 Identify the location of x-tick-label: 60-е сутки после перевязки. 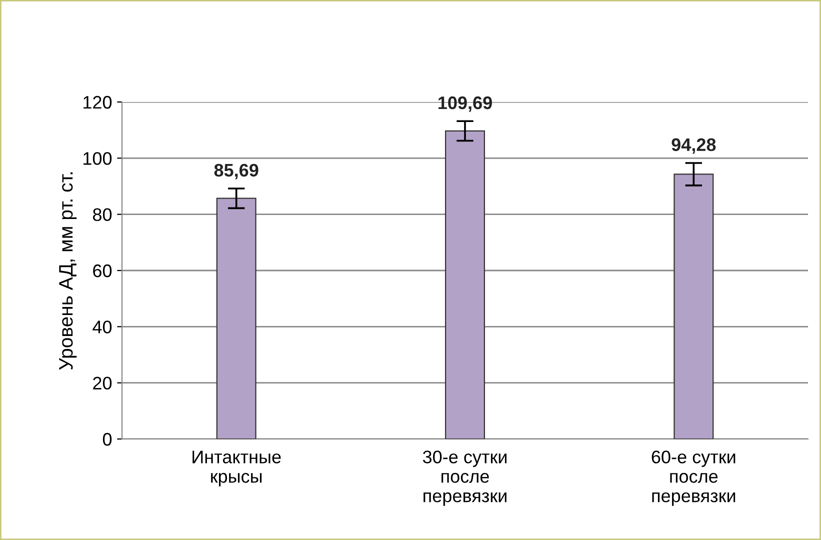
(694, 478).